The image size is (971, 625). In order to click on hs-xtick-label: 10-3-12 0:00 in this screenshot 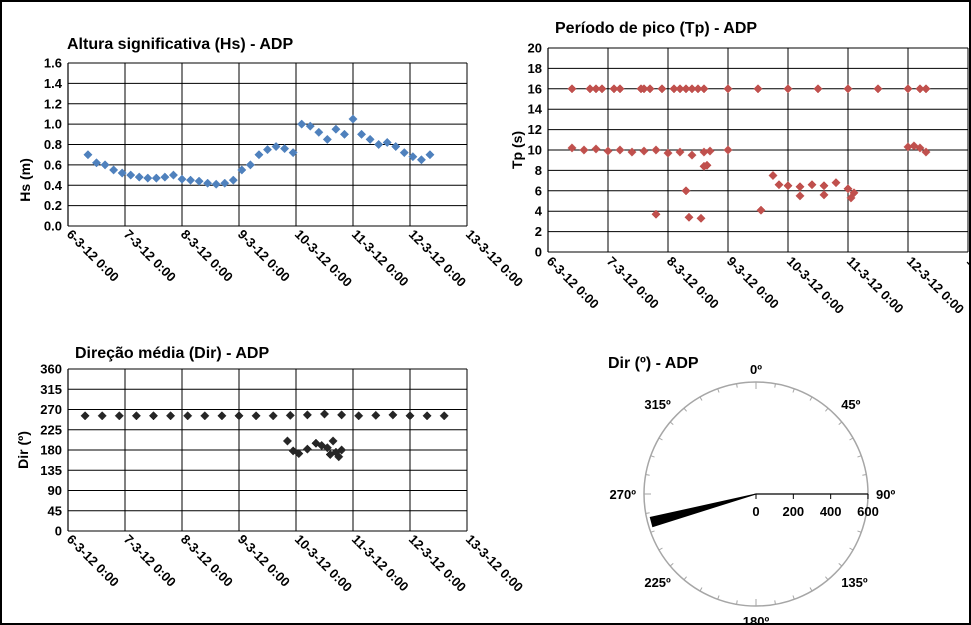, I will do `click(323, 258)`.